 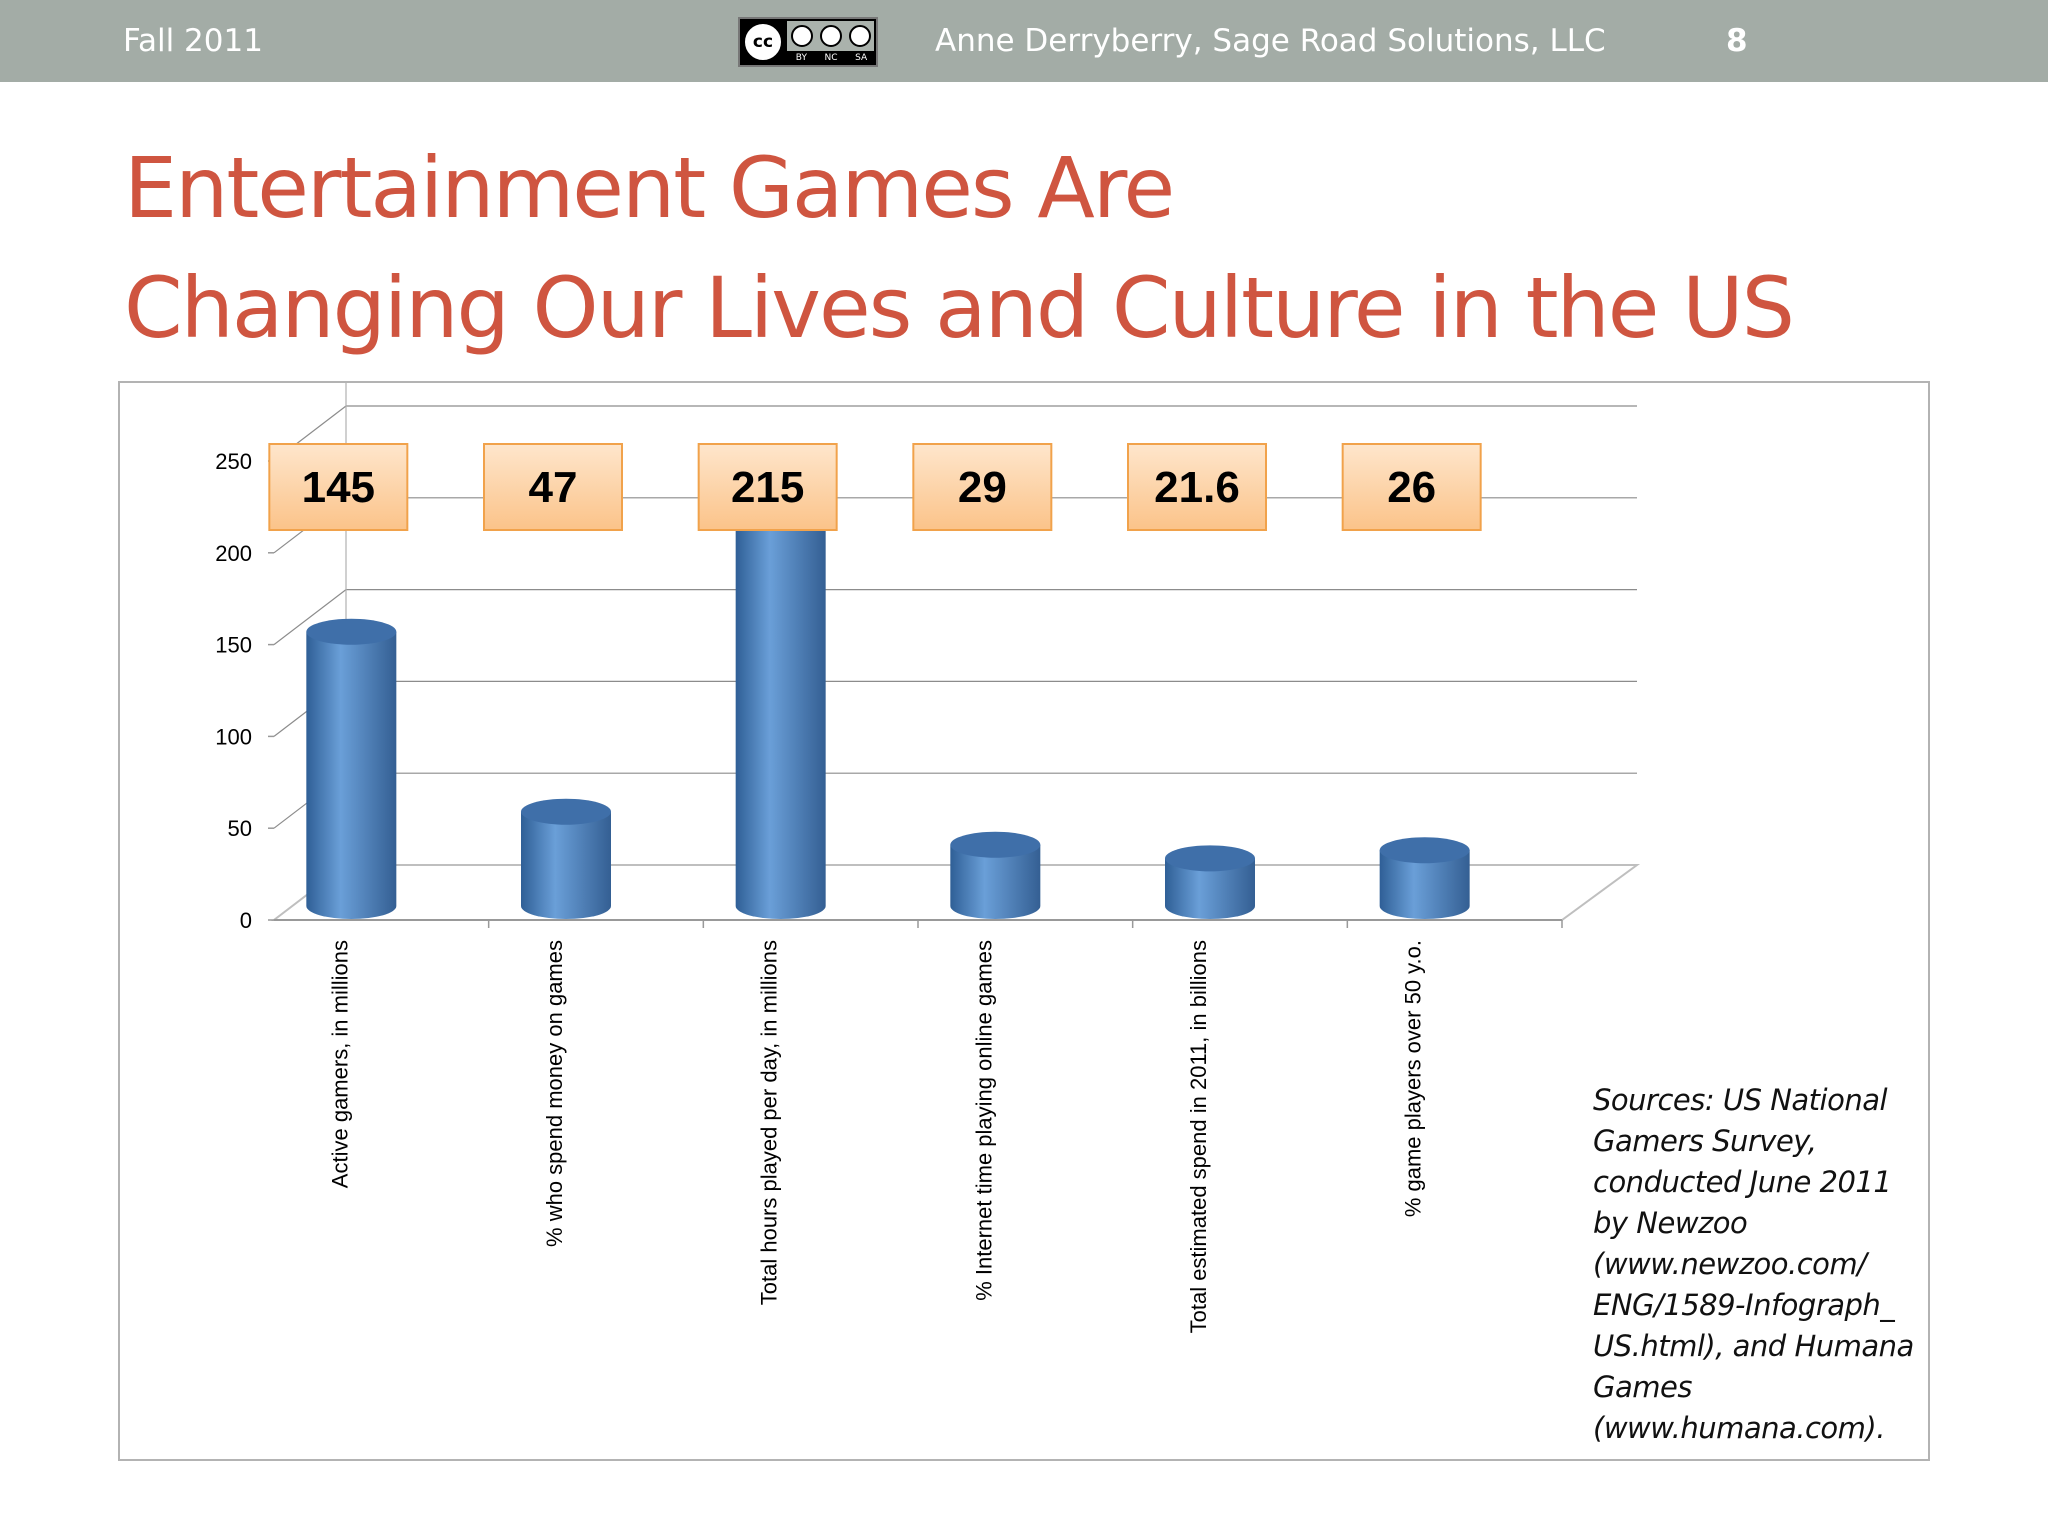 What do you see at coordinates (769, 1122) in the screenshot?
I see `x-category-label: Total hours played per day, in millions` at bounding box center [769, 1122].